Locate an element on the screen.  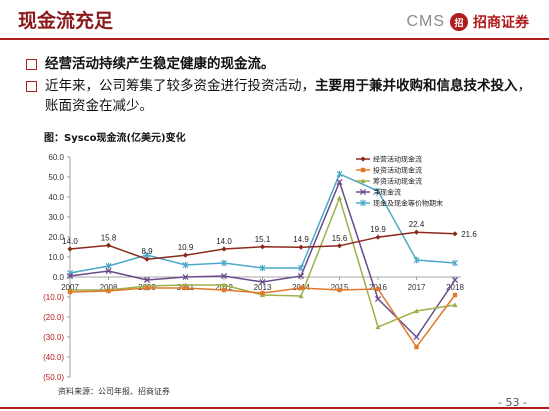
y-tick-label: 0.0 is located at coordinates (59, 277).